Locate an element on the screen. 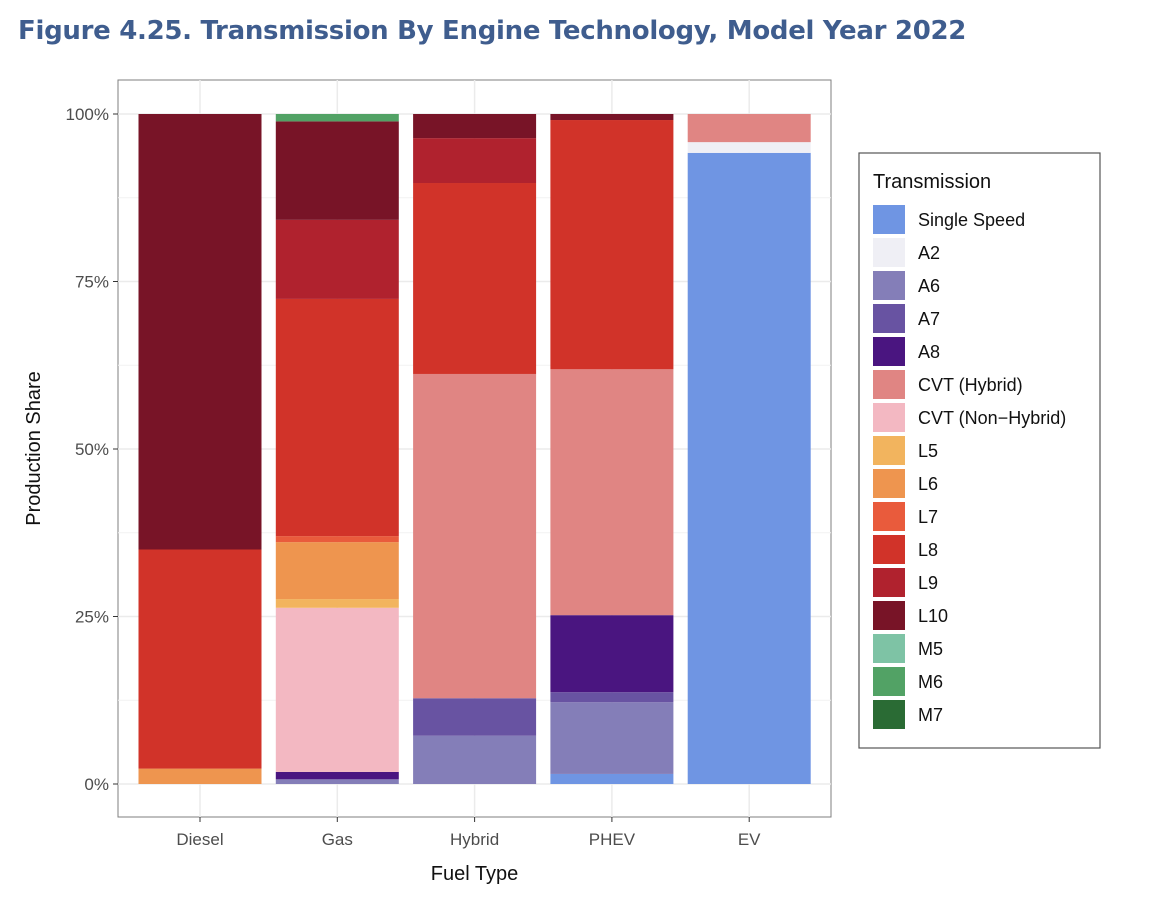  legend-label: L5 is located at coordinates (928, 451).